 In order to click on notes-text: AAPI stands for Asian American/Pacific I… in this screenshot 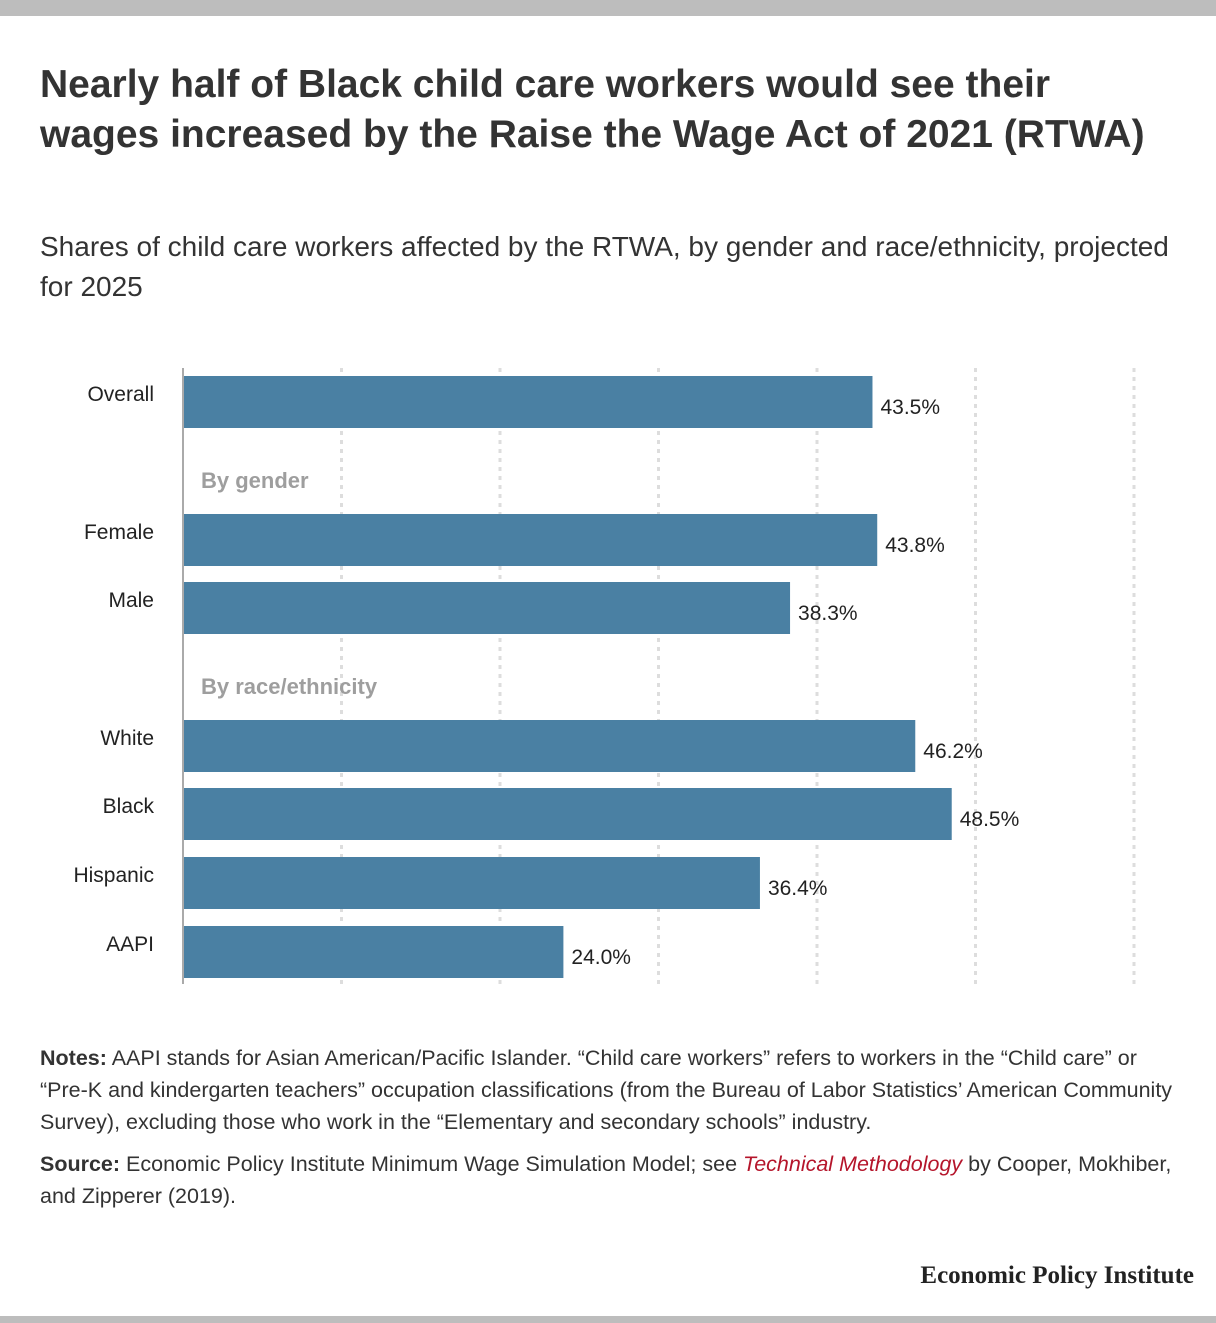, I will do `click(606, 1090)`.